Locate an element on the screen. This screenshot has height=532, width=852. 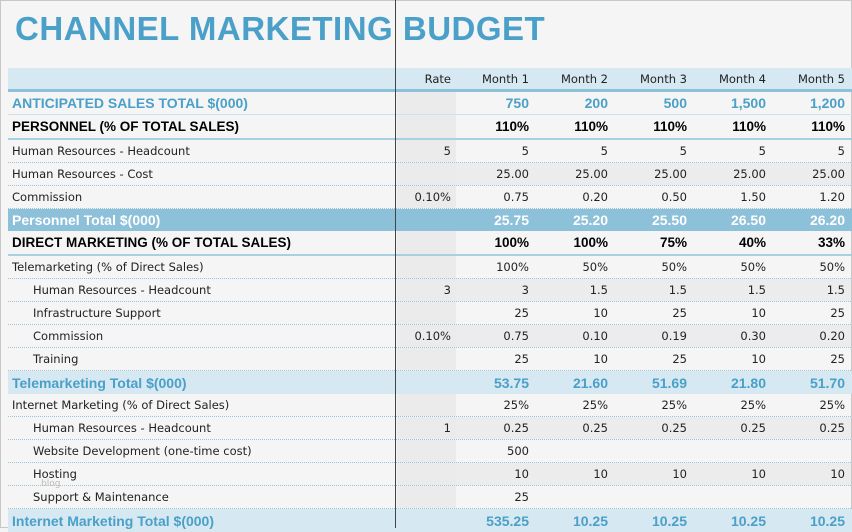
month-5-cell: 110% is located at coordinates (828, 126).